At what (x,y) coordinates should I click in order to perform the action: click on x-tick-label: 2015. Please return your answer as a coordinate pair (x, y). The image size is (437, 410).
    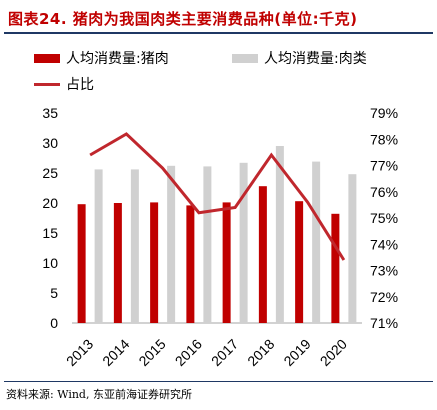
    Looking at the image, I should click on (151, 352).